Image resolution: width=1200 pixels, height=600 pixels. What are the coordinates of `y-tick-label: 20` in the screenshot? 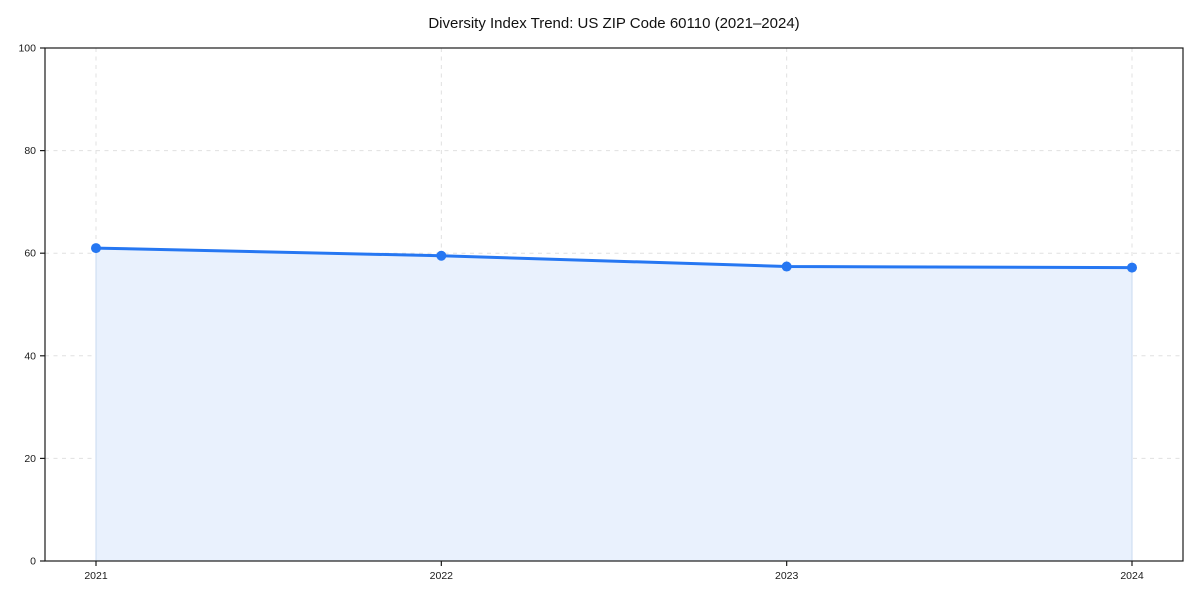 It's located at (30, 459).